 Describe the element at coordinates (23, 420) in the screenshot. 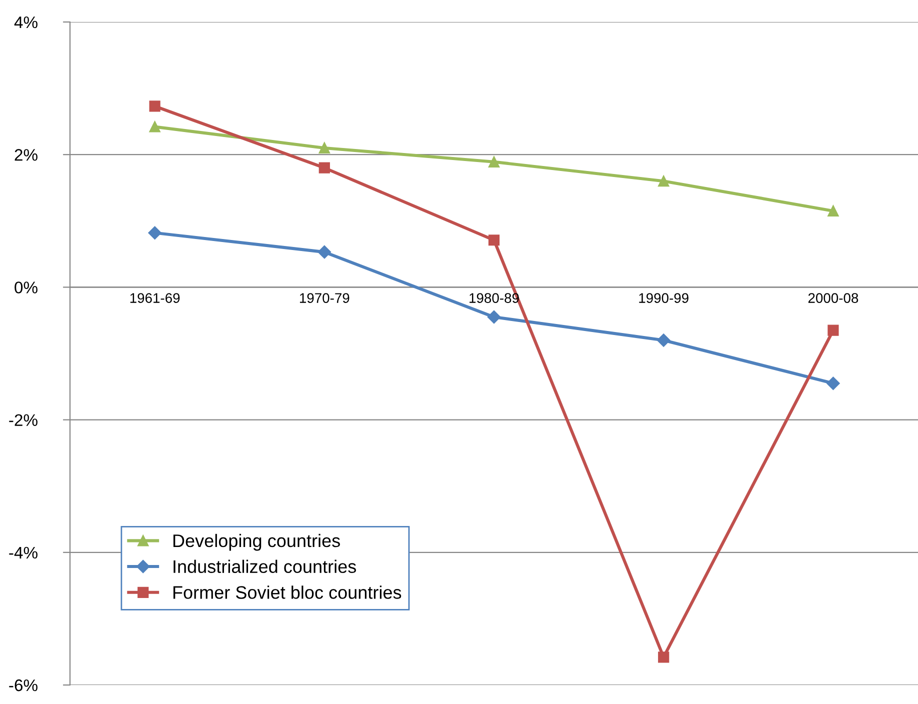

I see `y-tick-label: -2%` at that location.